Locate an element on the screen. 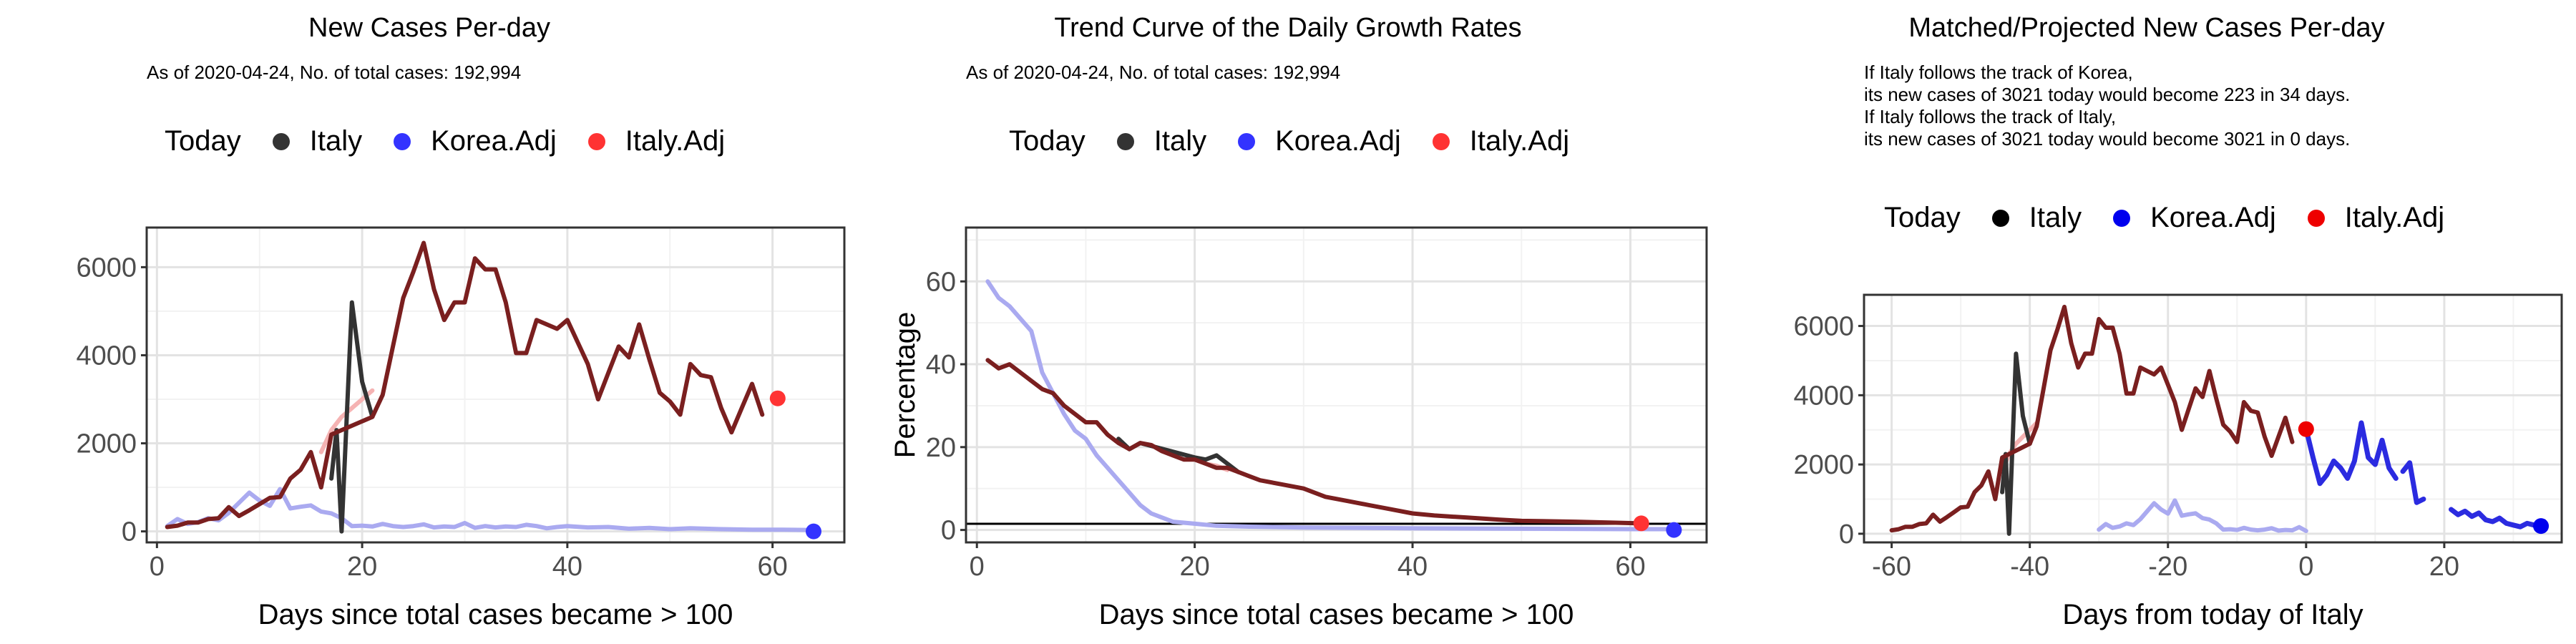 The image size is (2576, 644). y-tick-label: 40 is located at coordinates (941, 365).